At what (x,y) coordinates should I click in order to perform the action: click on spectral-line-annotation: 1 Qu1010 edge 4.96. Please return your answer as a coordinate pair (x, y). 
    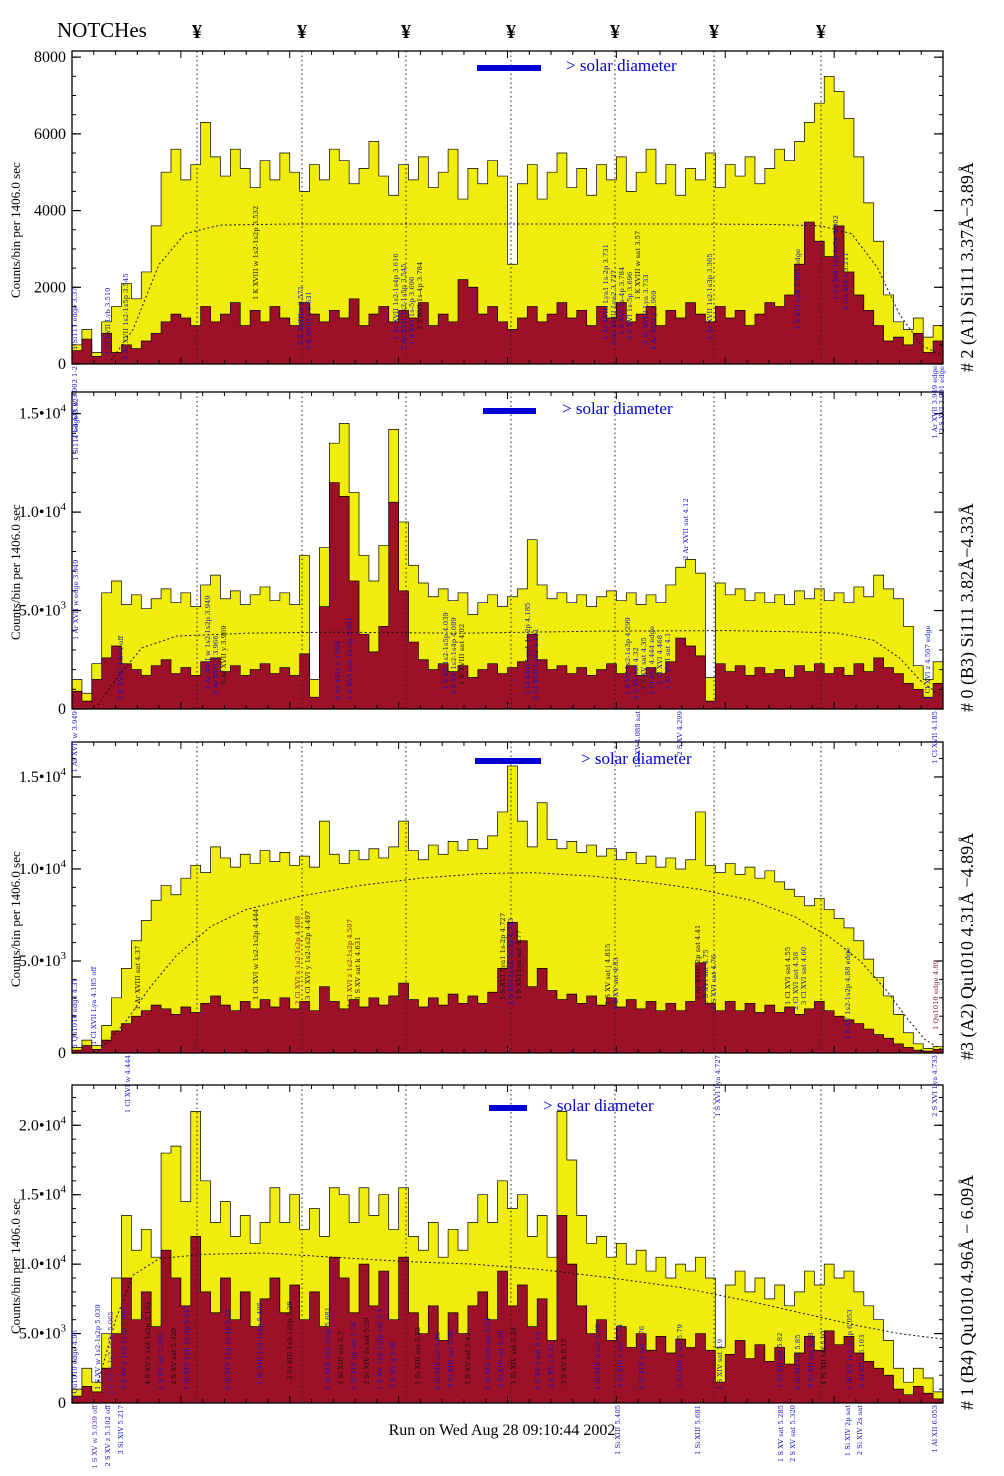
    Looking at the image, I should click on (75, 1365).